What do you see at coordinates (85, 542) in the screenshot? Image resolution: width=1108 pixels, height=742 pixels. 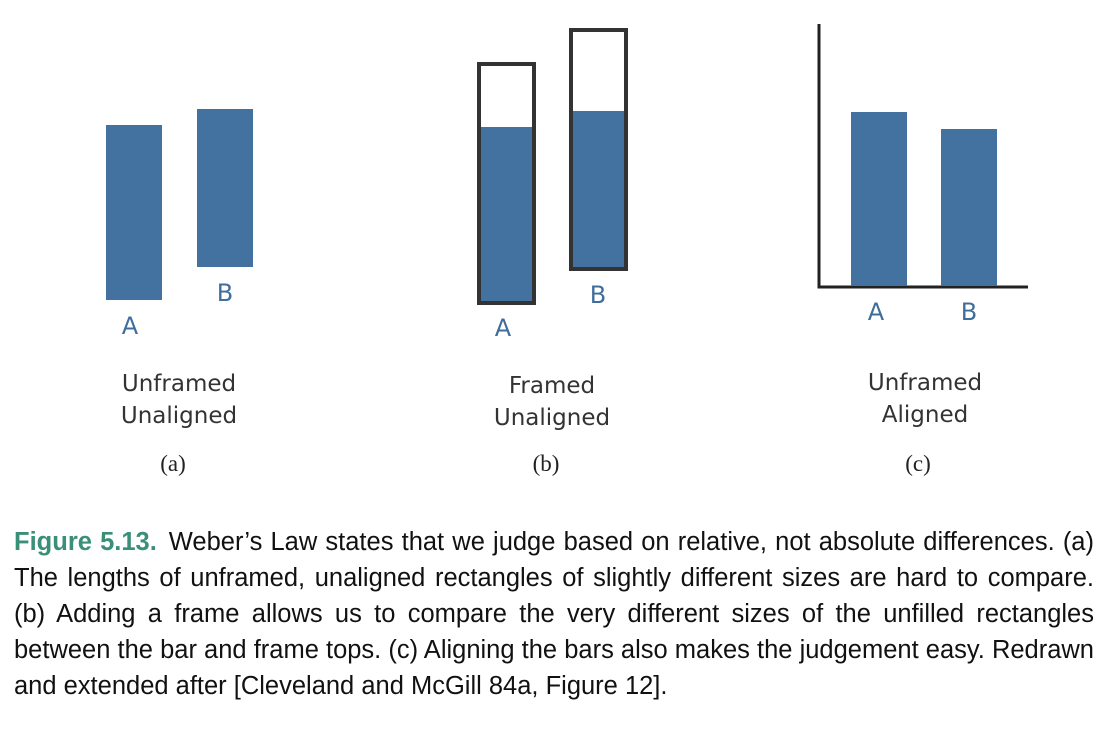 I see `figure-number: Figure 5.13.` at bounding box center [85, 542].